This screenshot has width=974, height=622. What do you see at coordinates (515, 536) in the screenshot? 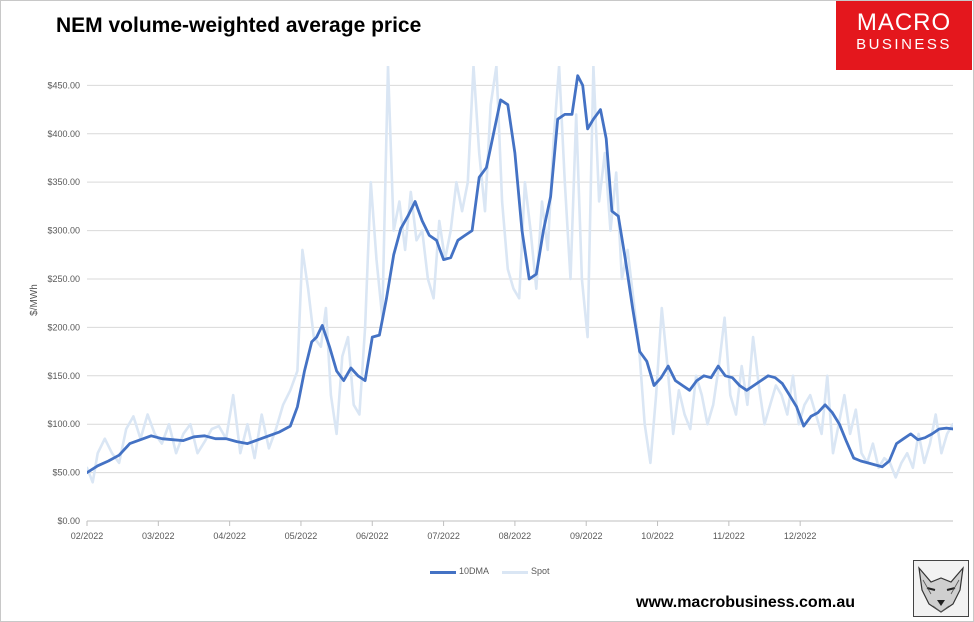
I see `x-tick-label: 08/2022` at bounding box center [515, 536].